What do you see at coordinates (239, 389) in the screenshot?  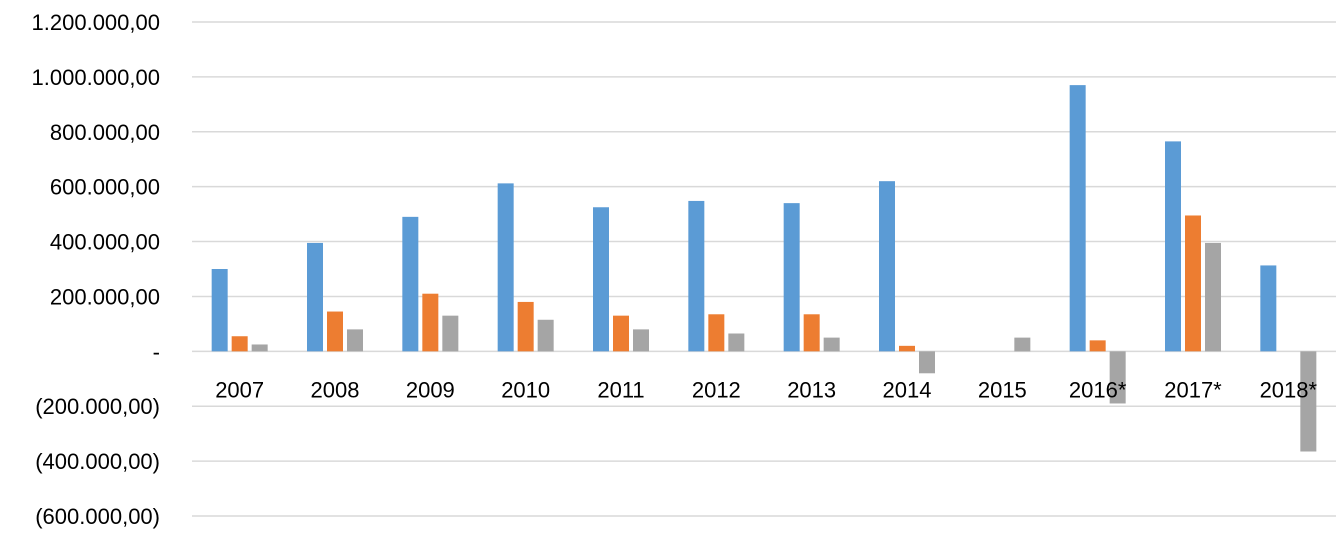 I see `x-category-label: 2007` at bounding box center [239, 389].